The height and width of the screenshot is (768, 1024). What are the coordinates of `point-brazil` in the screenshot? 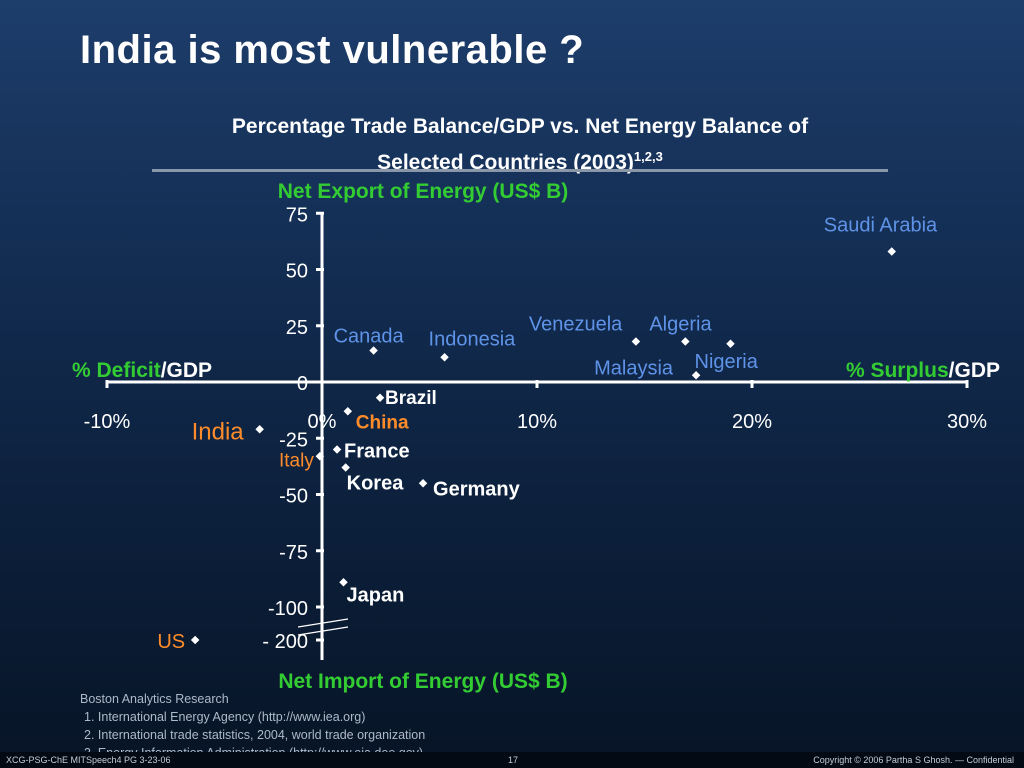 It's located at (380, 397).